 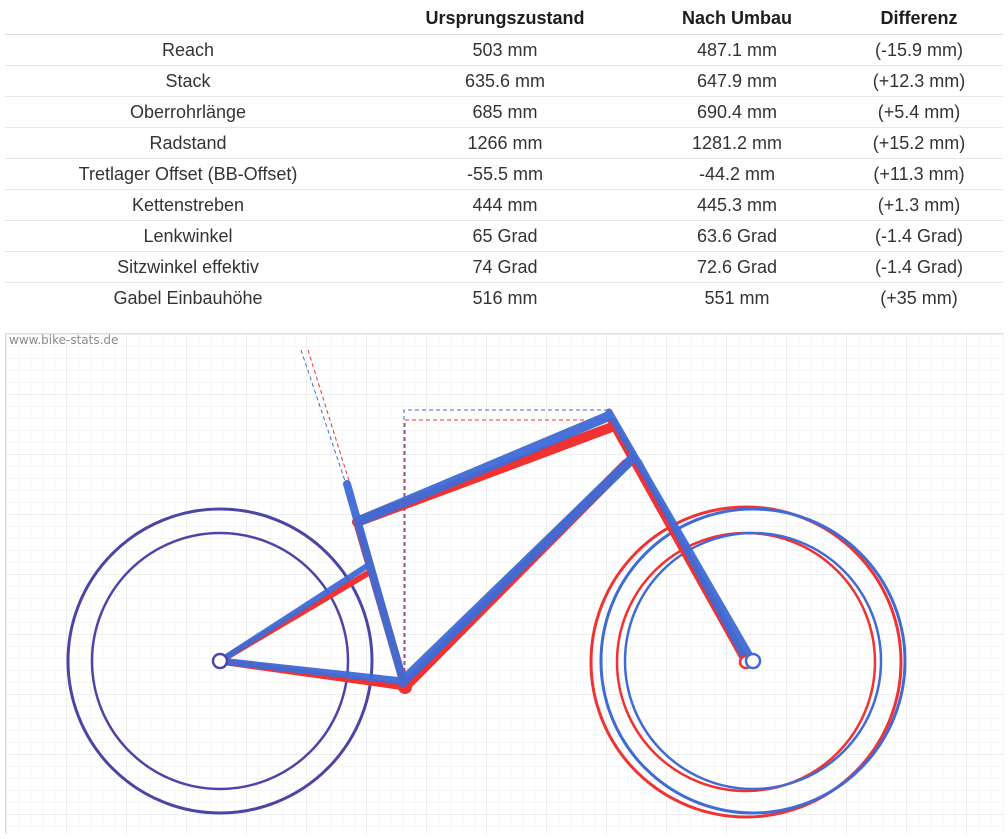 What do you see at coordinates (486, 661) in the screenshot?
I see `axles` at bounding box center [486, 661].